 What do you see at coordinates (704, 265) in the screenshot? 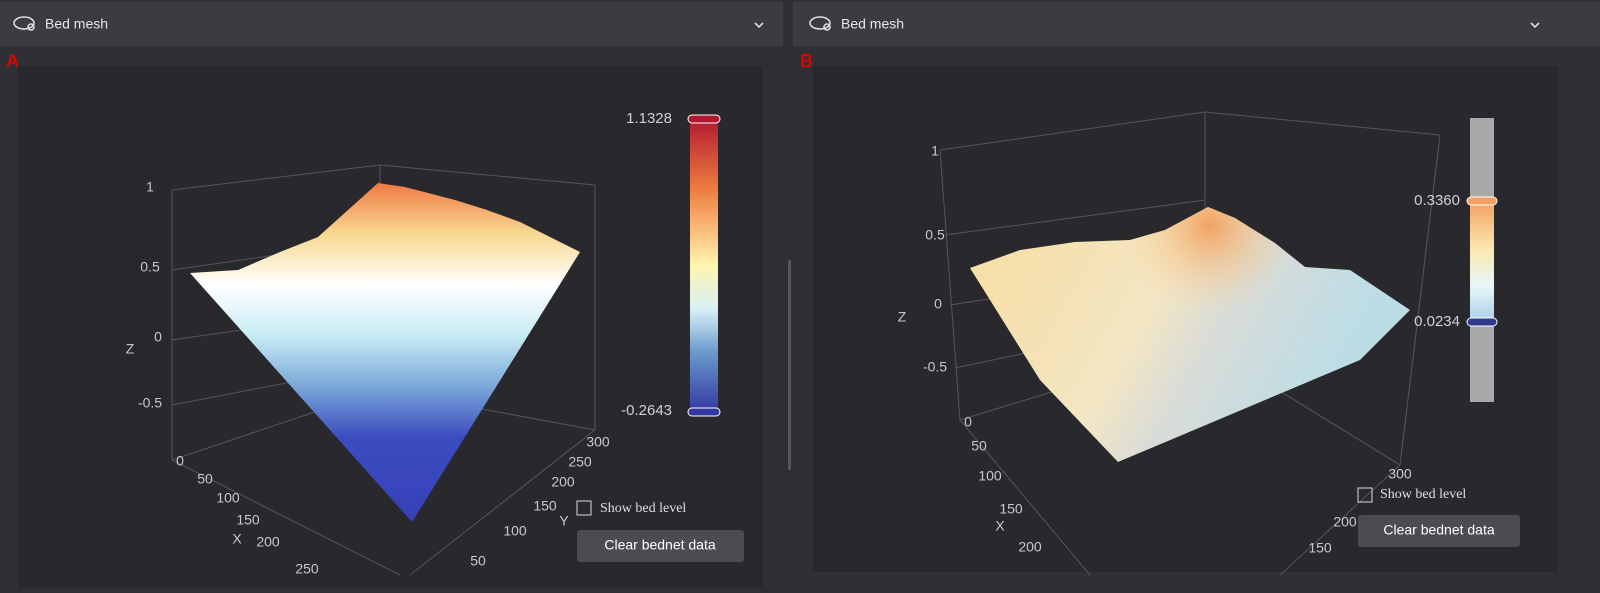
I see `colorbar` at bounding box center [704, 265].